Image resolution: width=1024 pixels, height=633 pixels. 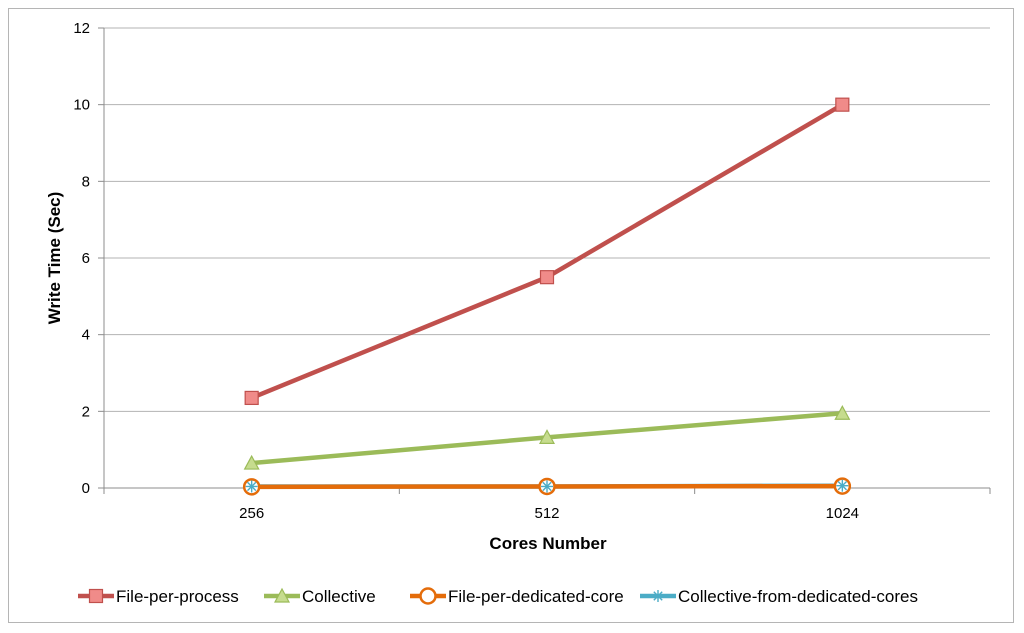 What do you see at coordinates (54, 258) in the screenshot?
I see `y-axis-label: Write Time (Sec)` at bounding box center [54, 258].